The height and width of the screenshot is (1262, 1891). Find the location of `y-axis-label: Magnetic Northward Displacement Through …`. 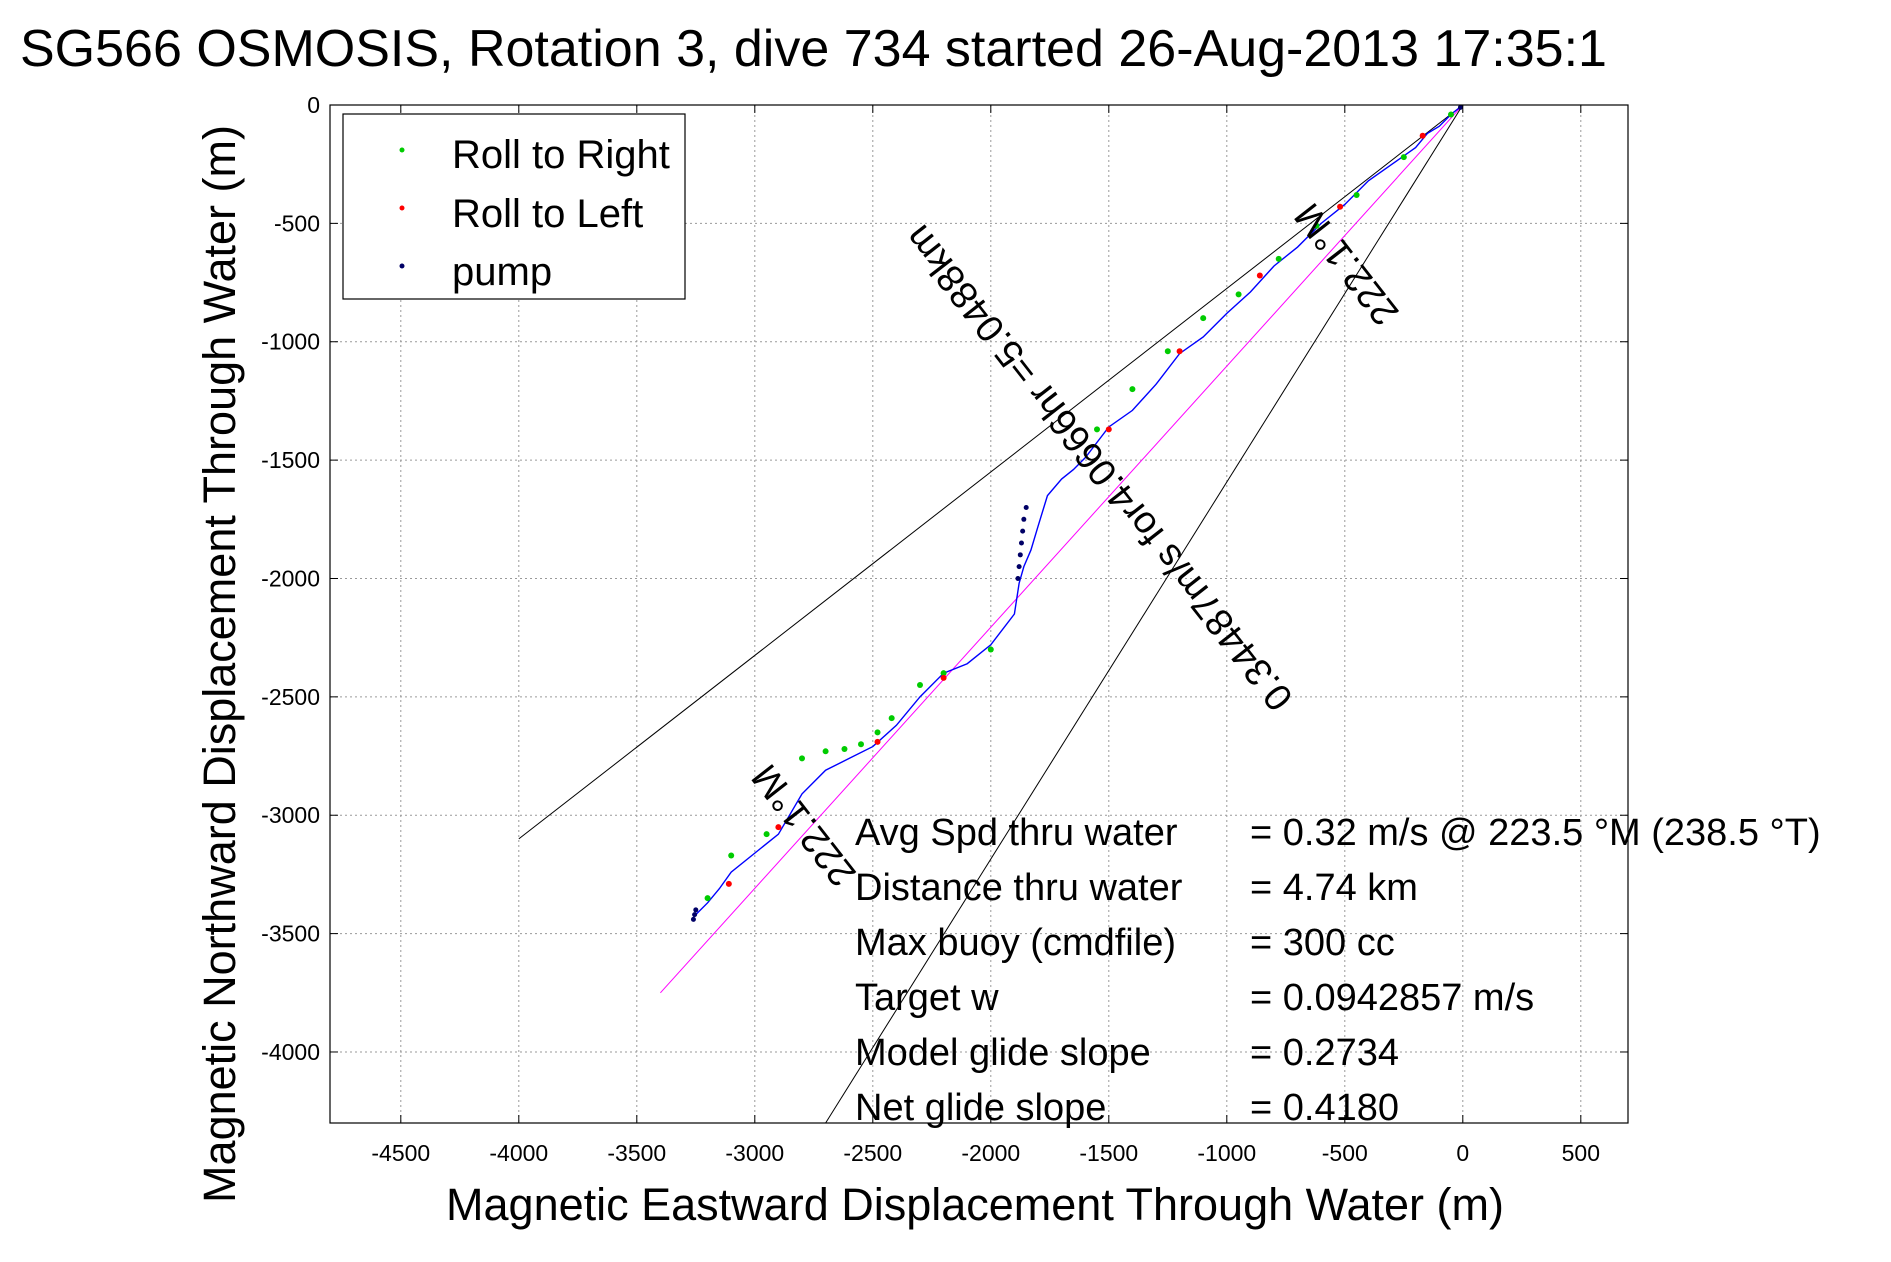

y-axis-label: Magnetic Northward Displacement Through … is located at coordinates (219, 664).